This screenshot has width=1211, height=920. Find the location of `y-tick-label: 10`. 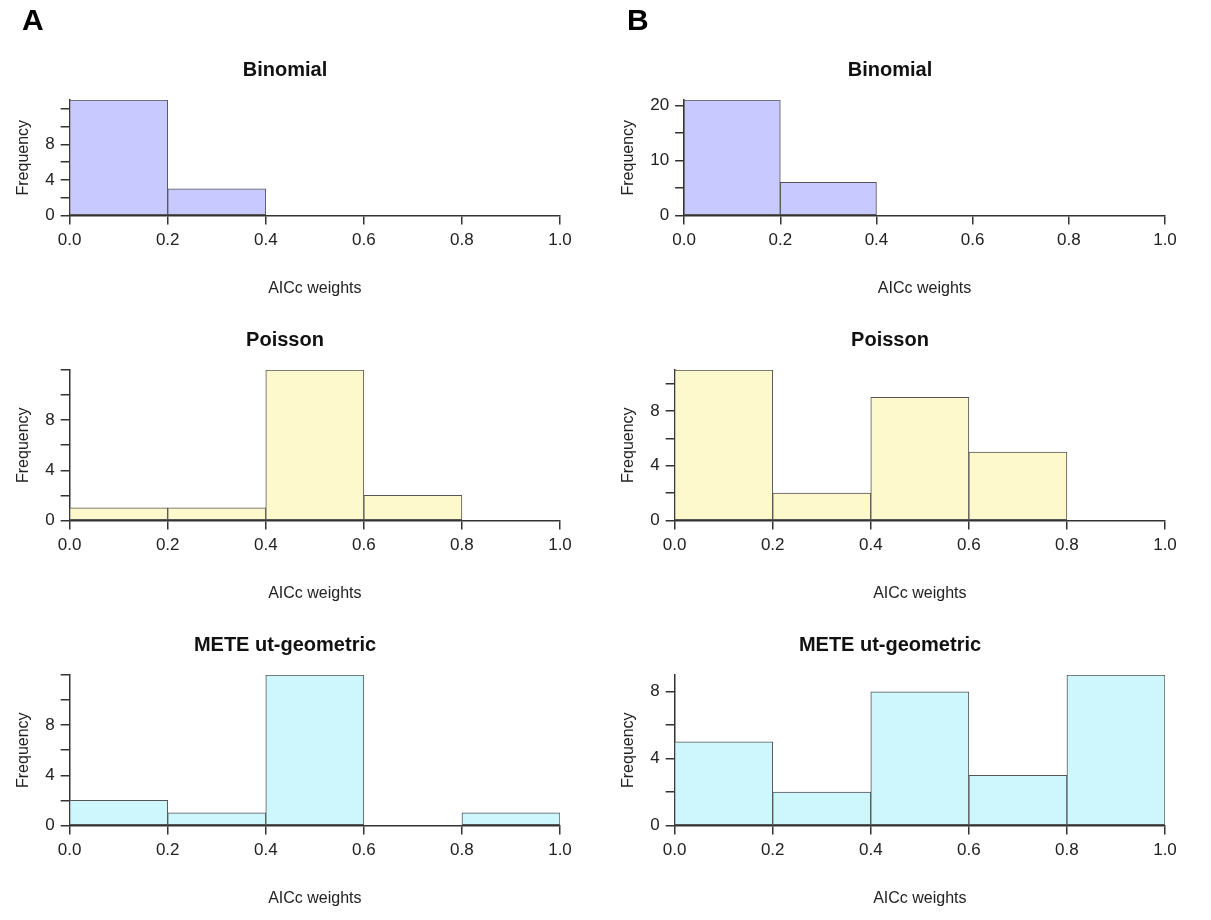

y-tick-label: 10 is located at coordinates (660, 160).